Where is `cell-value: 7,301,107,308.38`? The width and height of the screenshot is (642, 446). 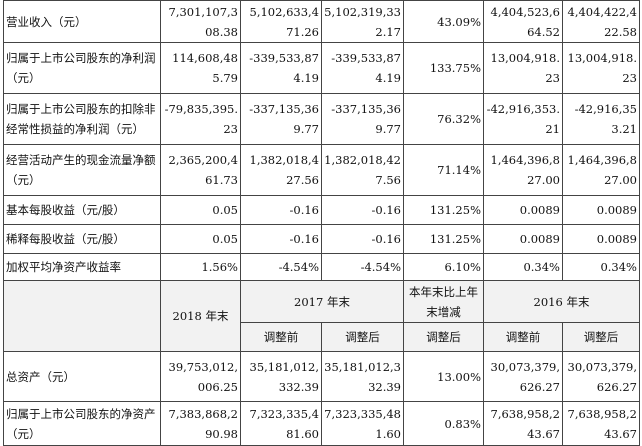 cell-value: 7,301,107,308.38 is located at coordinates (200, 21).